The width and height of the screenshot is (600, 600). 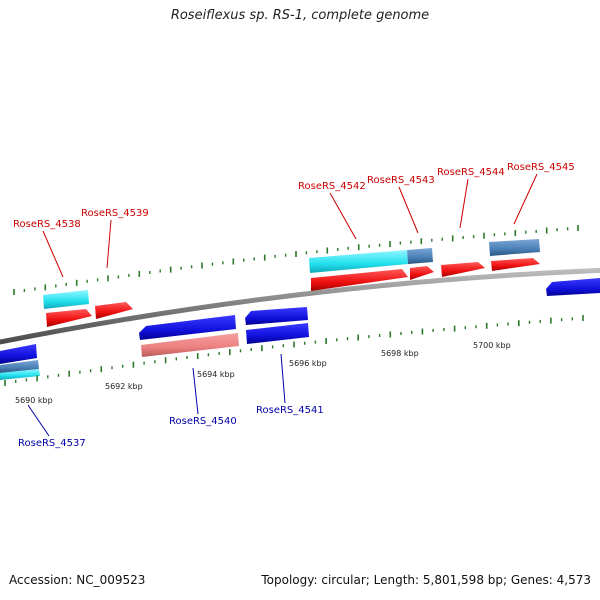 I want to click on genome-backbone, so click(x=300, y=306).